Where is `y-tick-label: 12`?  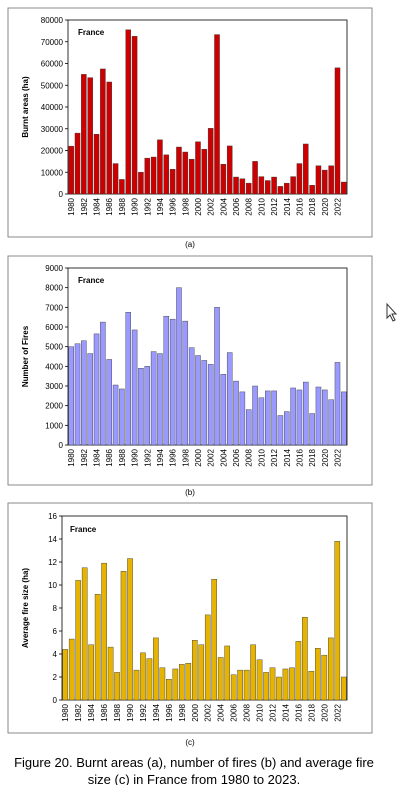 y-tick-label: 12 is located at coordinates (52, 562).